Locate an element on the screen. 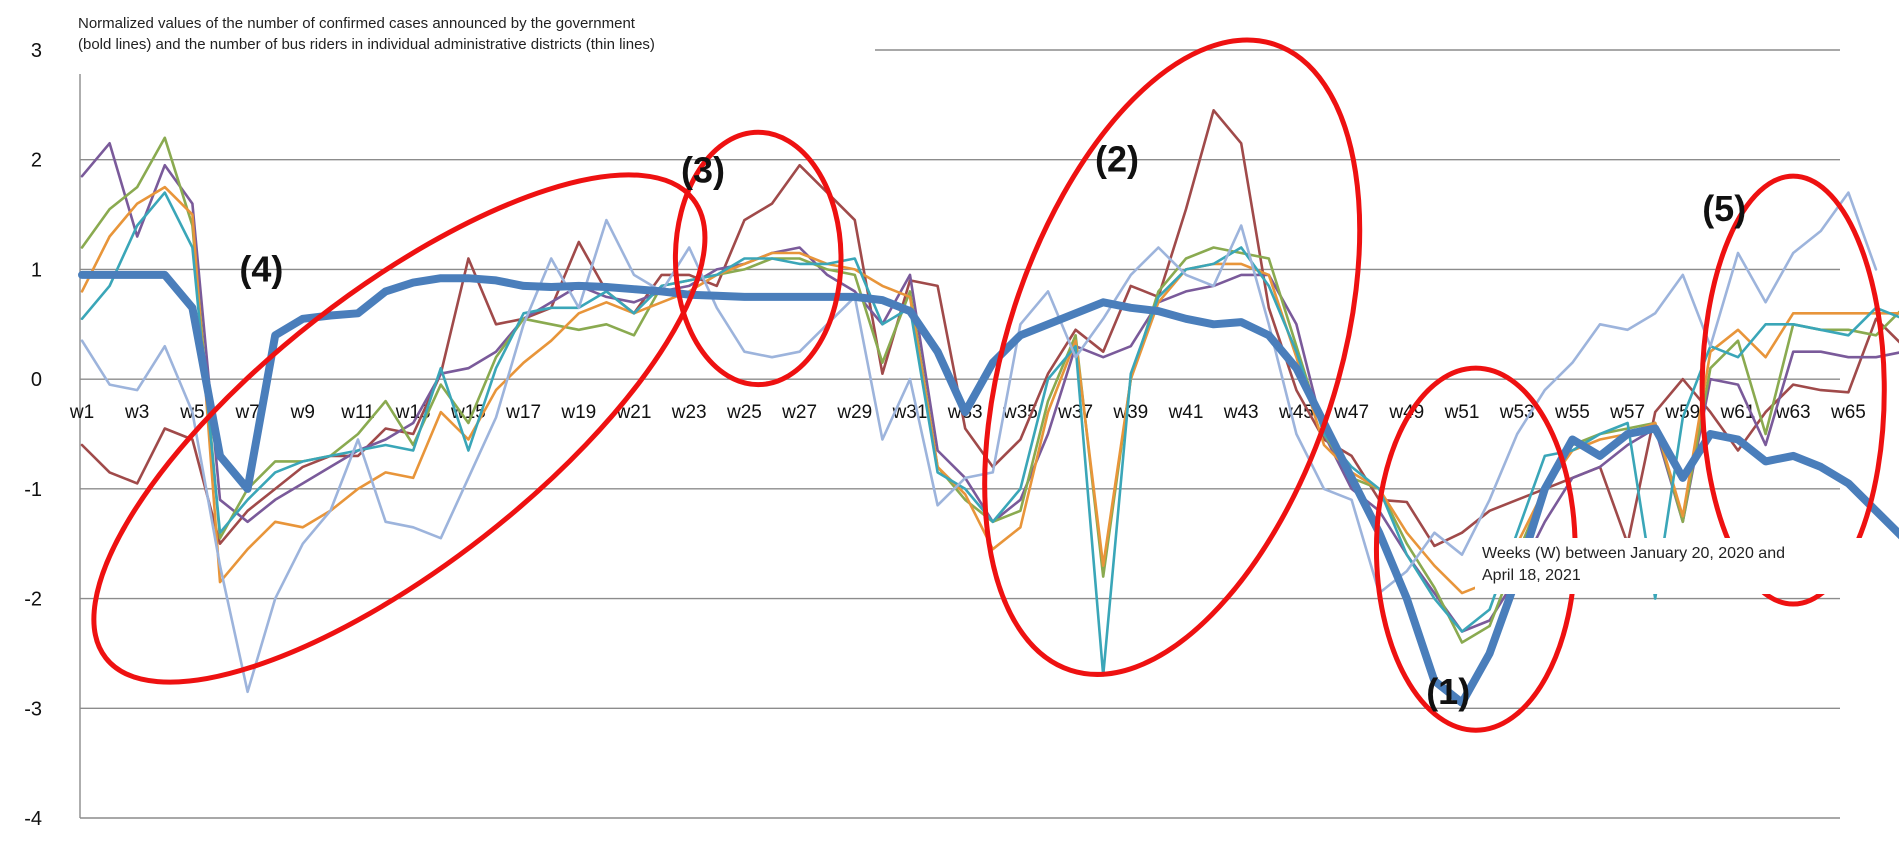 Image resolution: width=1899 pixels, height=848 pixels. x-tick-label: w41 is located at coordinates (1186, 412).